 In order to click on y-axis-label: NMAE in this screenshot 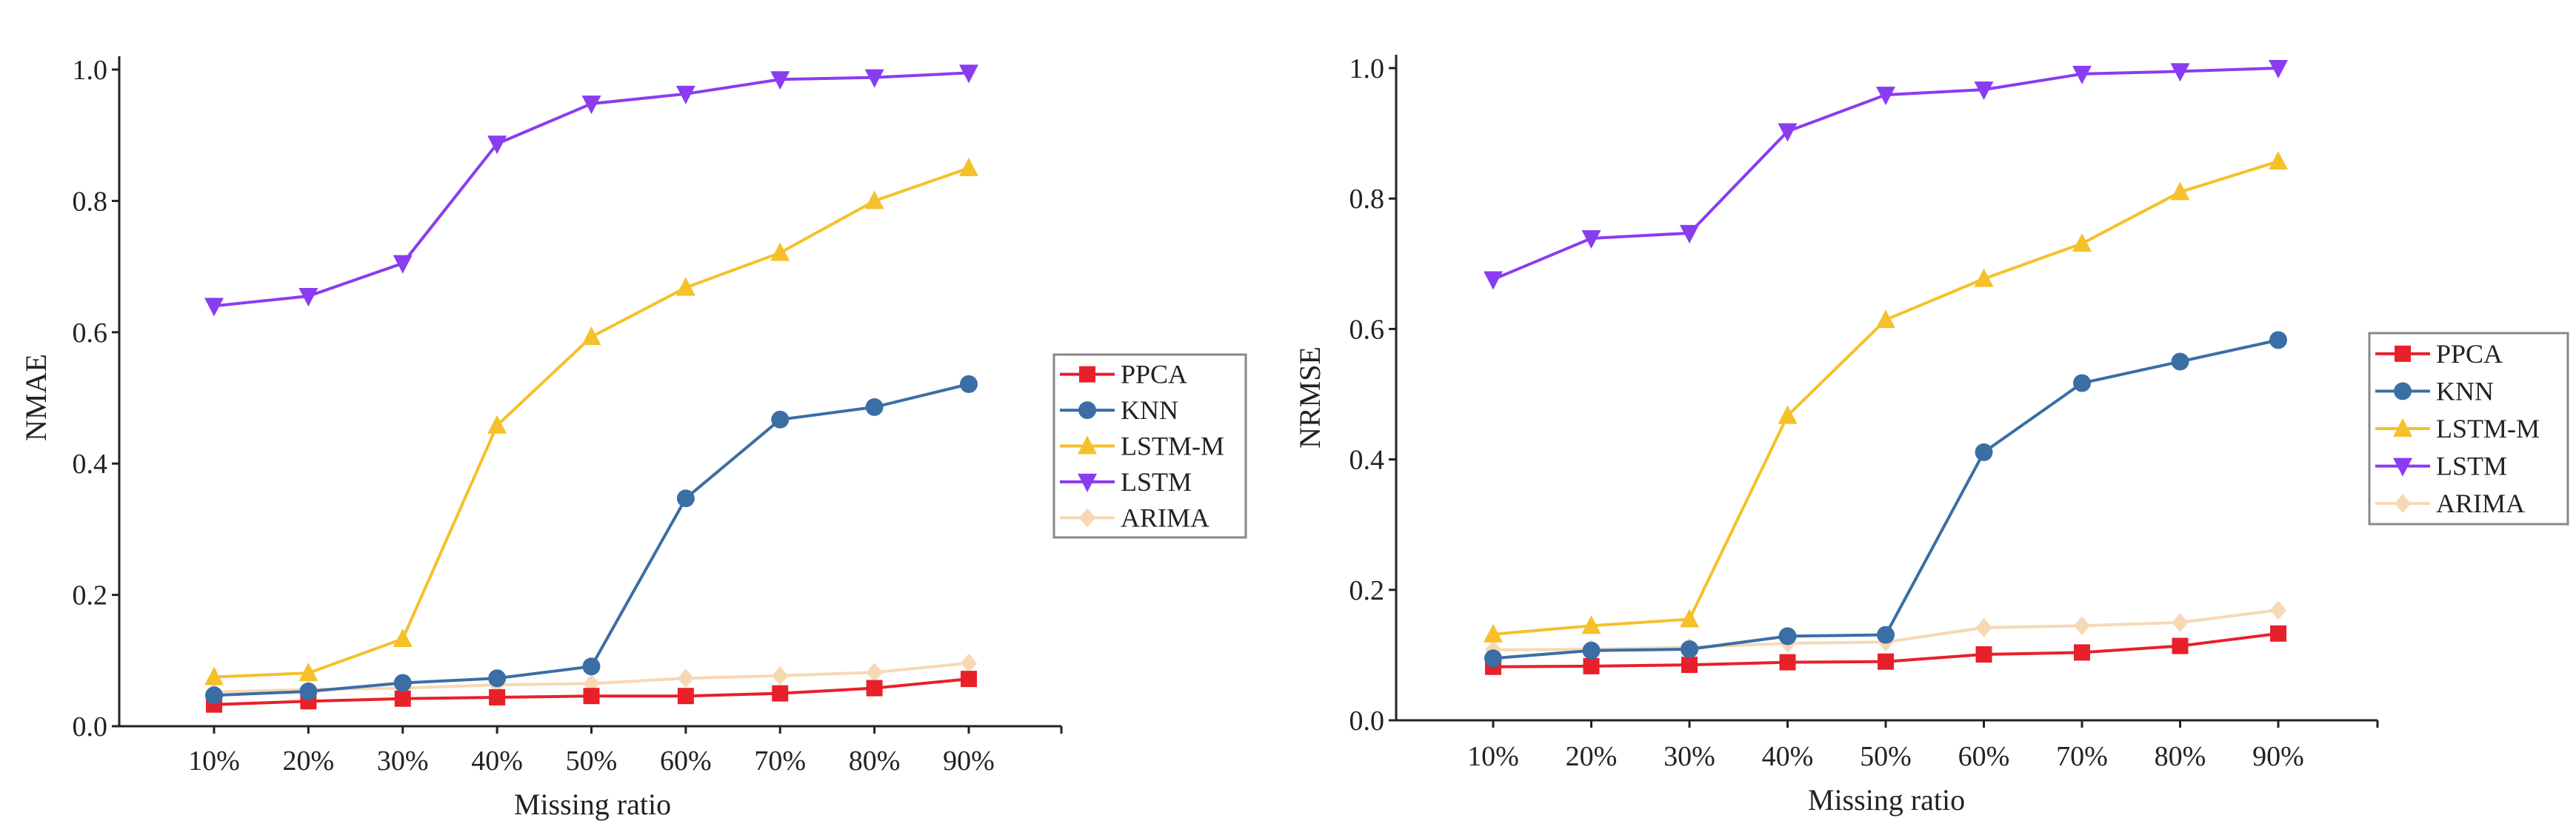, I will do `click(36, 398)`.